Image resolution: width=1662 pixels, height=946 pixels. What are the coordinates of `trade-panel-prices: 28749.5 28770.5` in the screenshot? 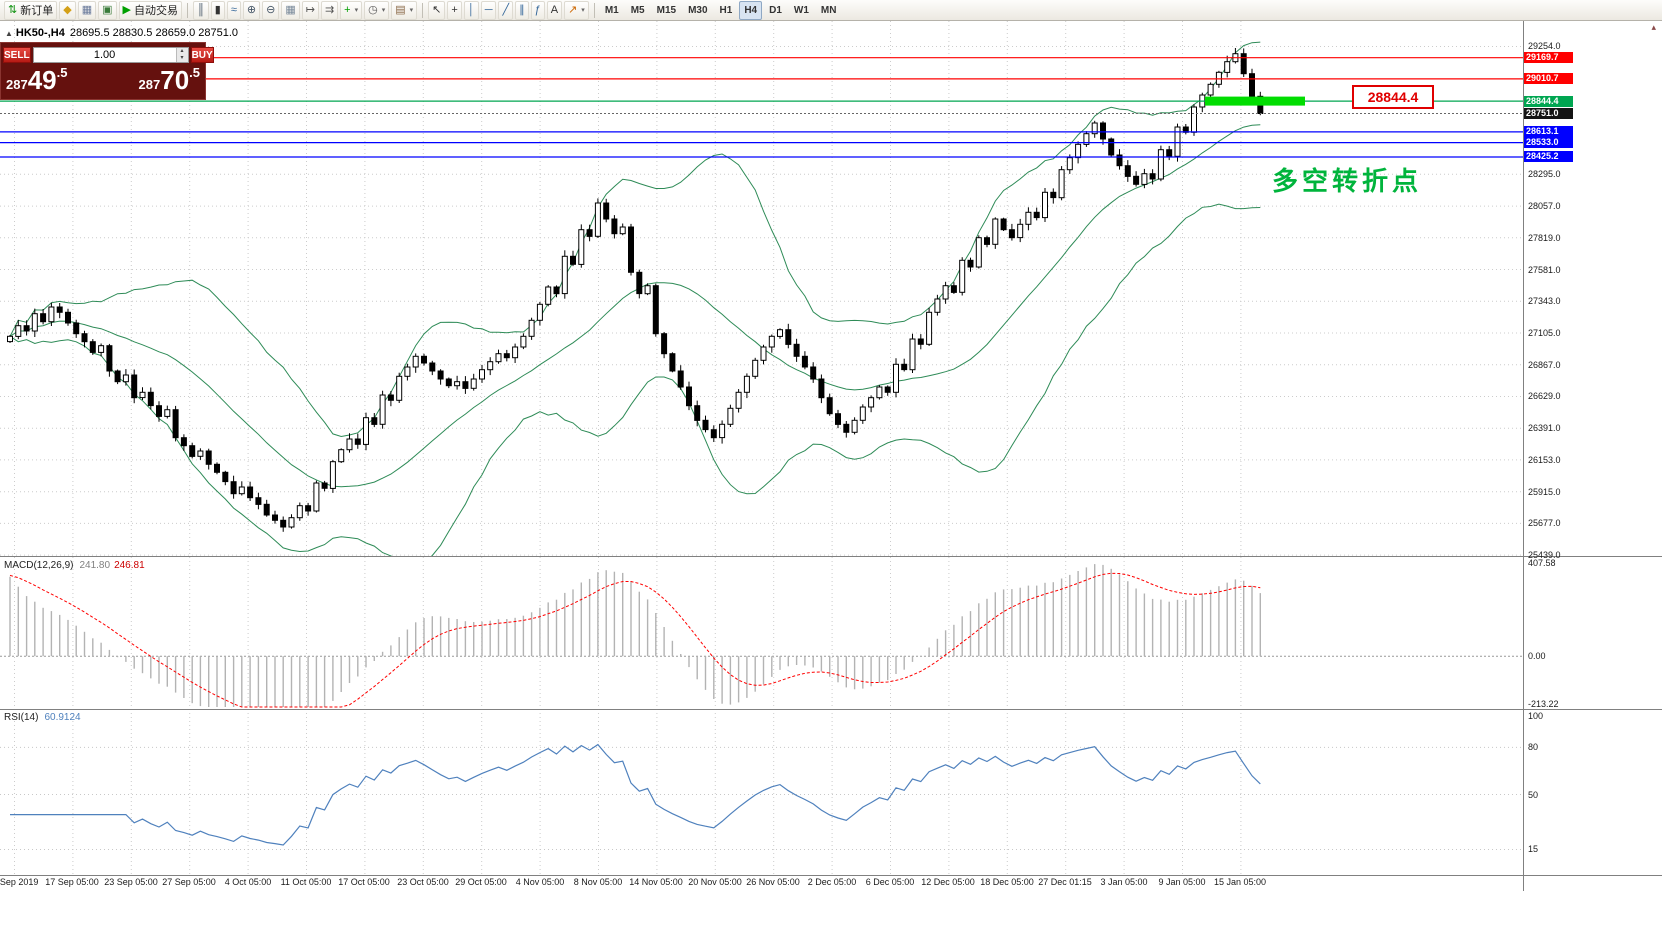 It's located at (103, 80).